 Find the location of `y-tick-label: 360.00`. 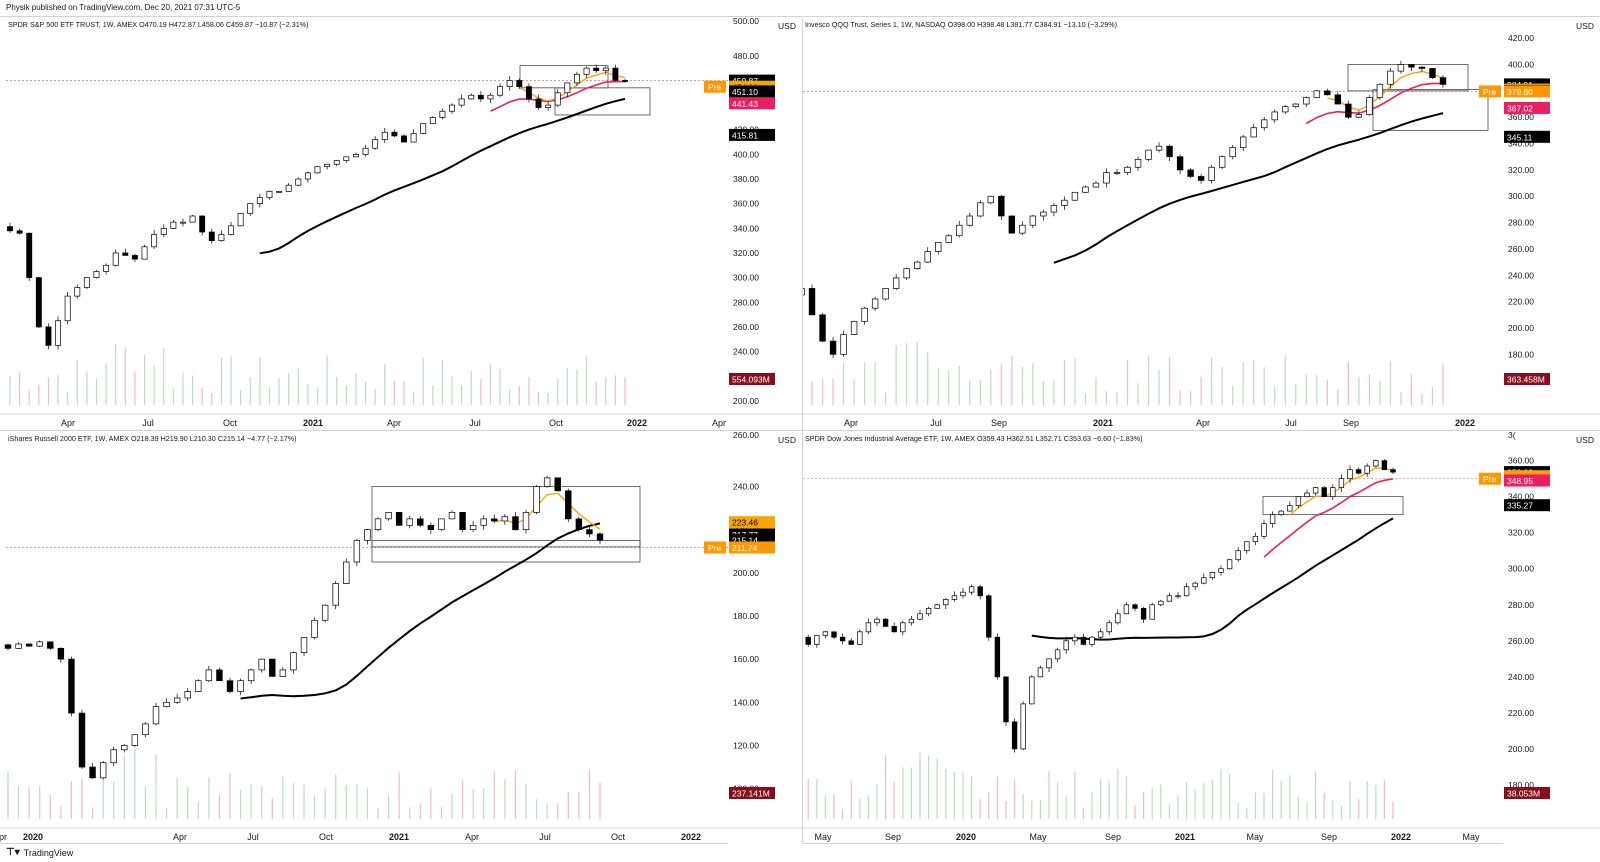

y-tick-label: 360.00 is located at coordinates (746, 204).